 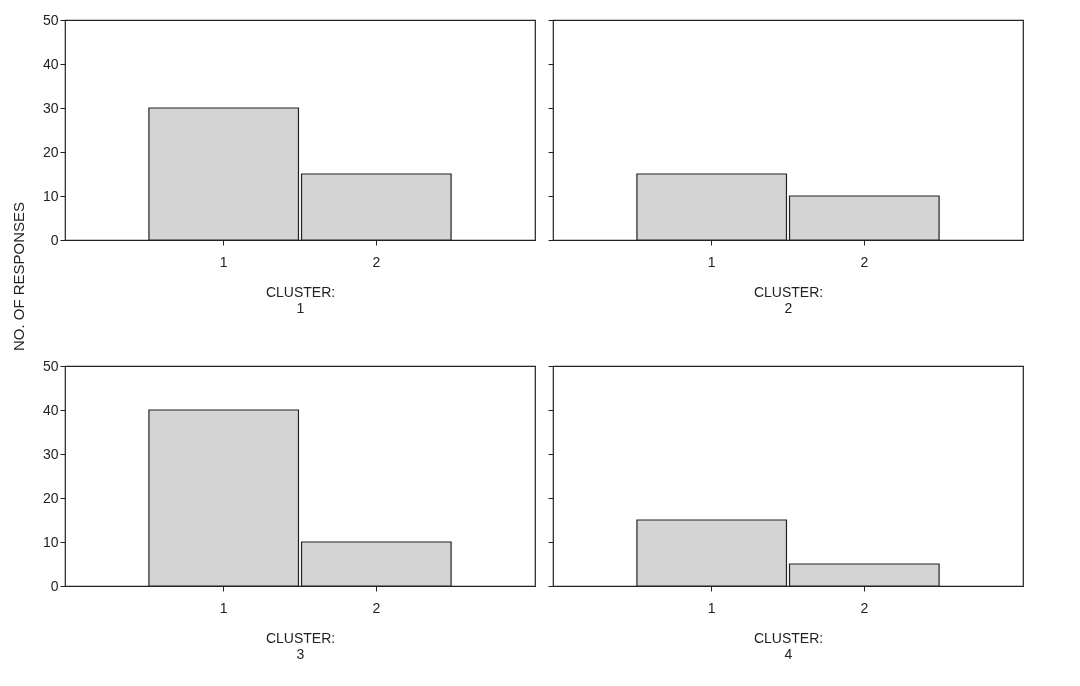 What do you see at coordinates (788, 645) in the screenshot?
I see `x-axis-title: CLUSTER: 4` at bounding box center [788, 645].